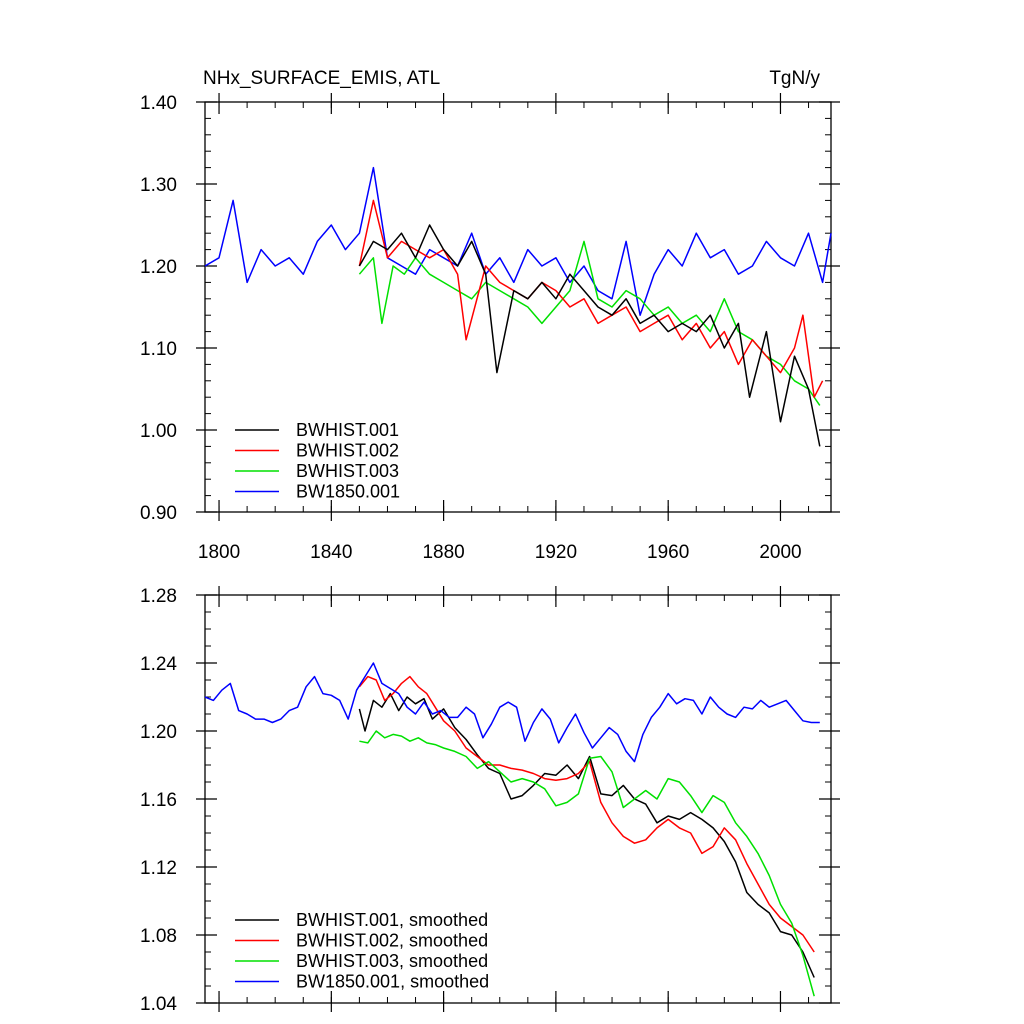 The width and height of the screenshot is (1024, 1024). I want to click on series-line-bw1850-001-smoothed, so click(512, 712).